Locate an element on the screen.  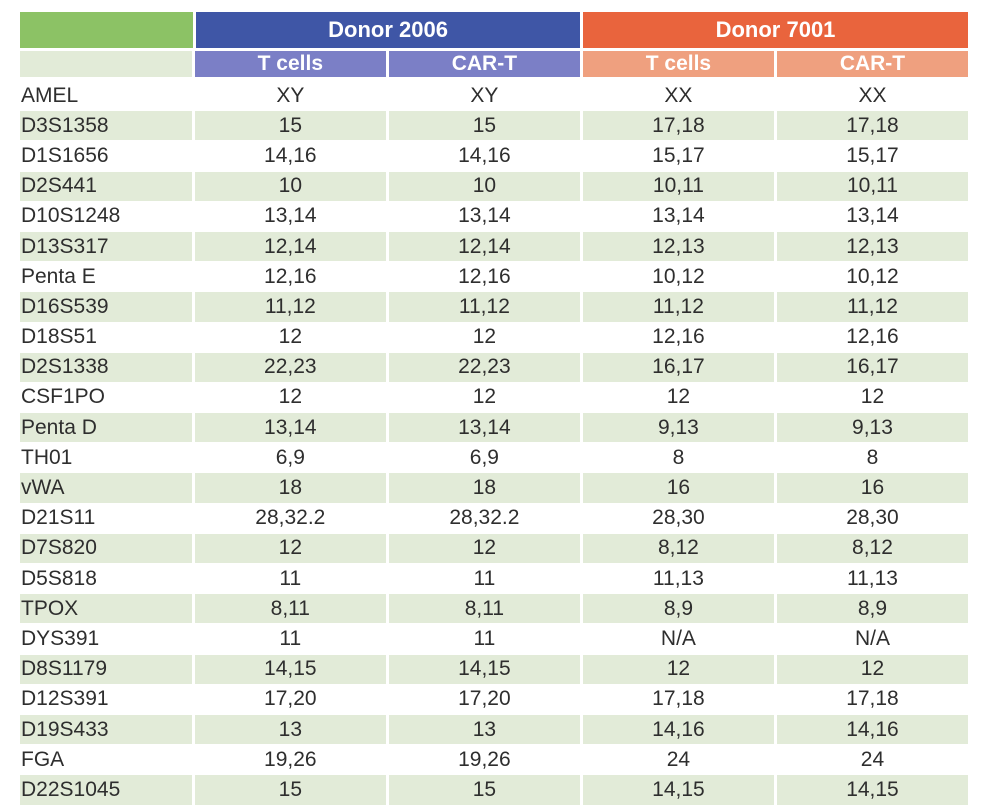
table-row: D18S51 12 12 12,16 12,16 is located at coordinates (494, 336).